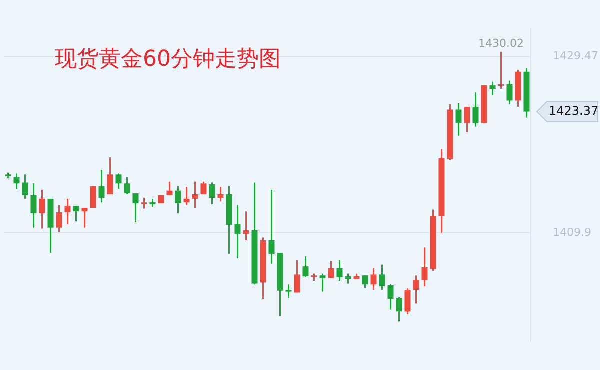  What do you see at coordinates (168, 60) in the screenshot?
I see `text: 现货黄金60分钟走势图` at bounding box center [168, 60].